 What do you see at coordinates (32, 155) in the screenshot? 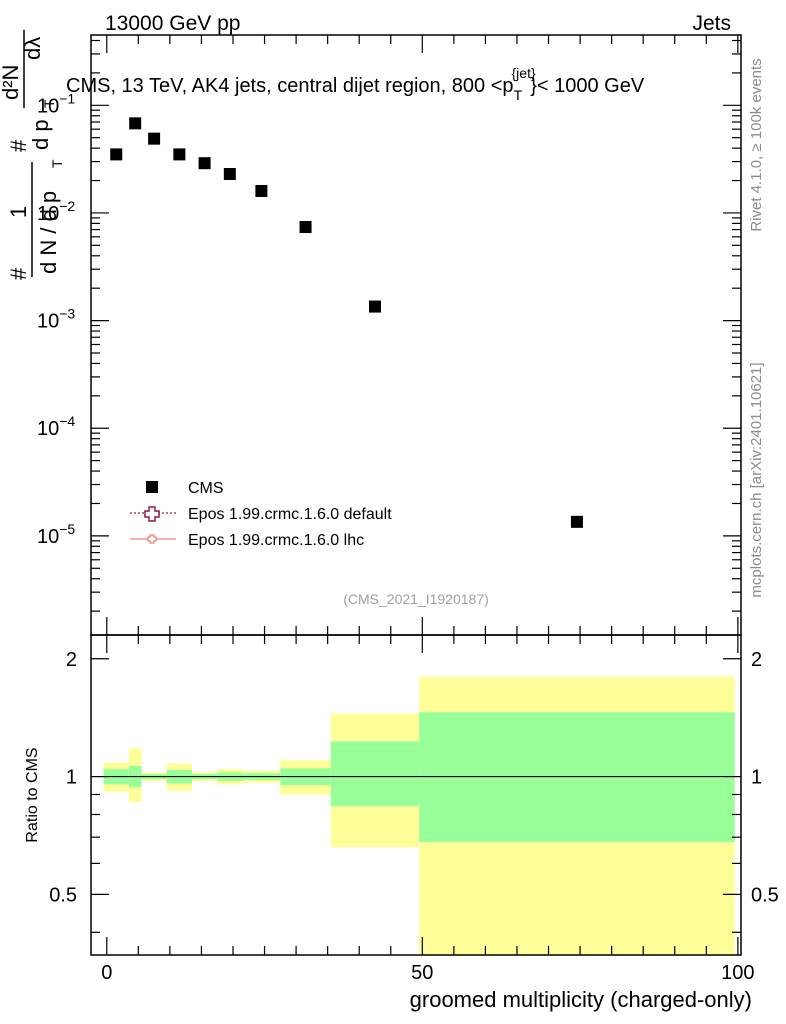
I see `y-axis-title: # 1 d N / d p T # d²N d p T dλ` at bounding box center [32, 155].